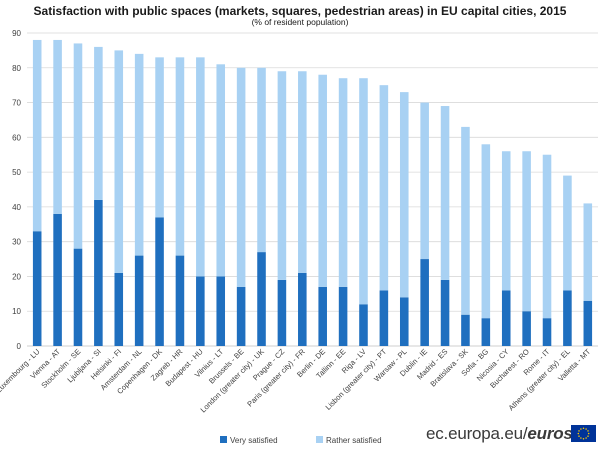 The image size is (600, 450). What do you see at coordinates (16, 137) in the screenshot?
I see `y-tick-label: 60` at bounding box center [16, 137].